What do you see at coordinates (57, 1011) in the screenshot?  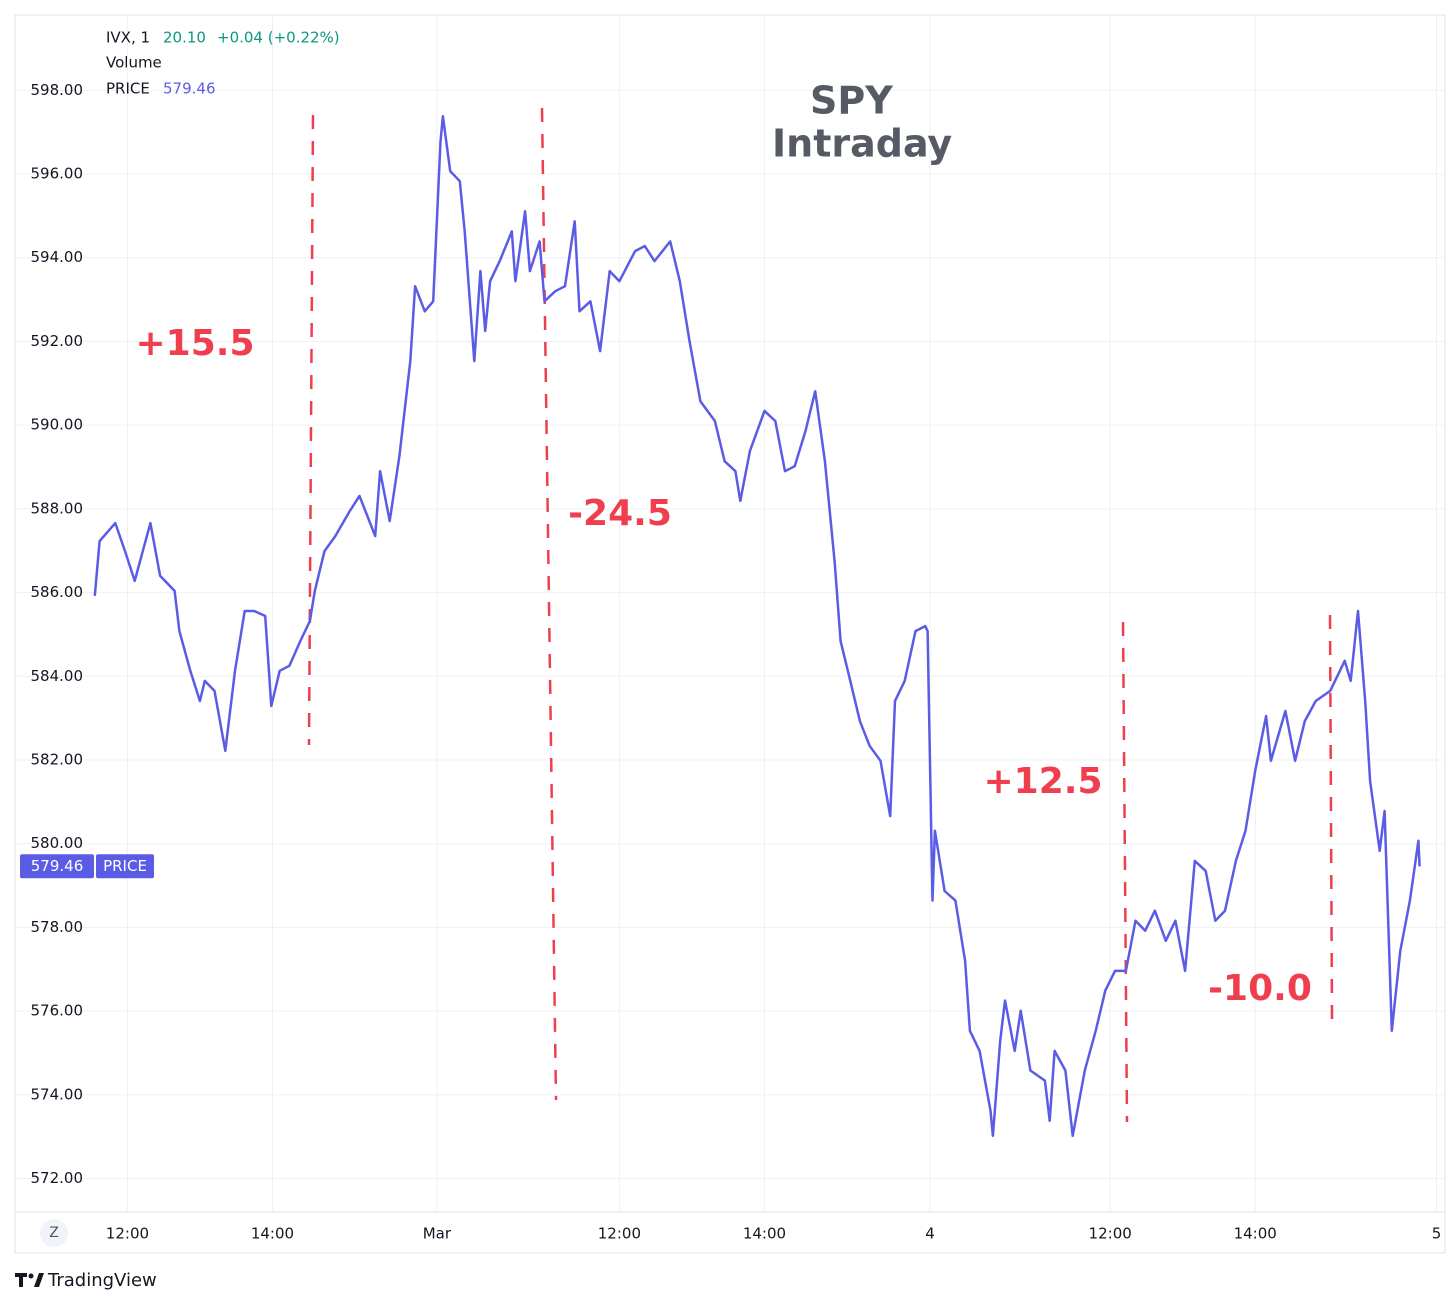 I see `y-tick-label: 576.00` at bounding box center [57, 1011].